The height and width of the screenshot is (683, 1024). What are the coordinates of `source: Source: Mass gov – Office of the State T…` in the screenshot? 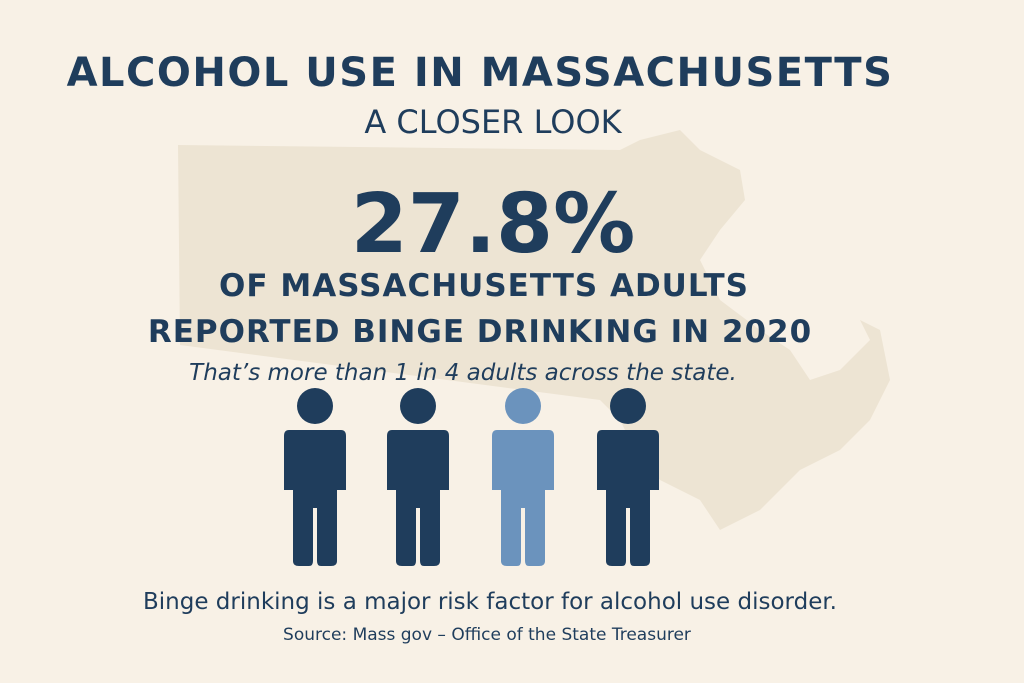 It's located at (487, 635).